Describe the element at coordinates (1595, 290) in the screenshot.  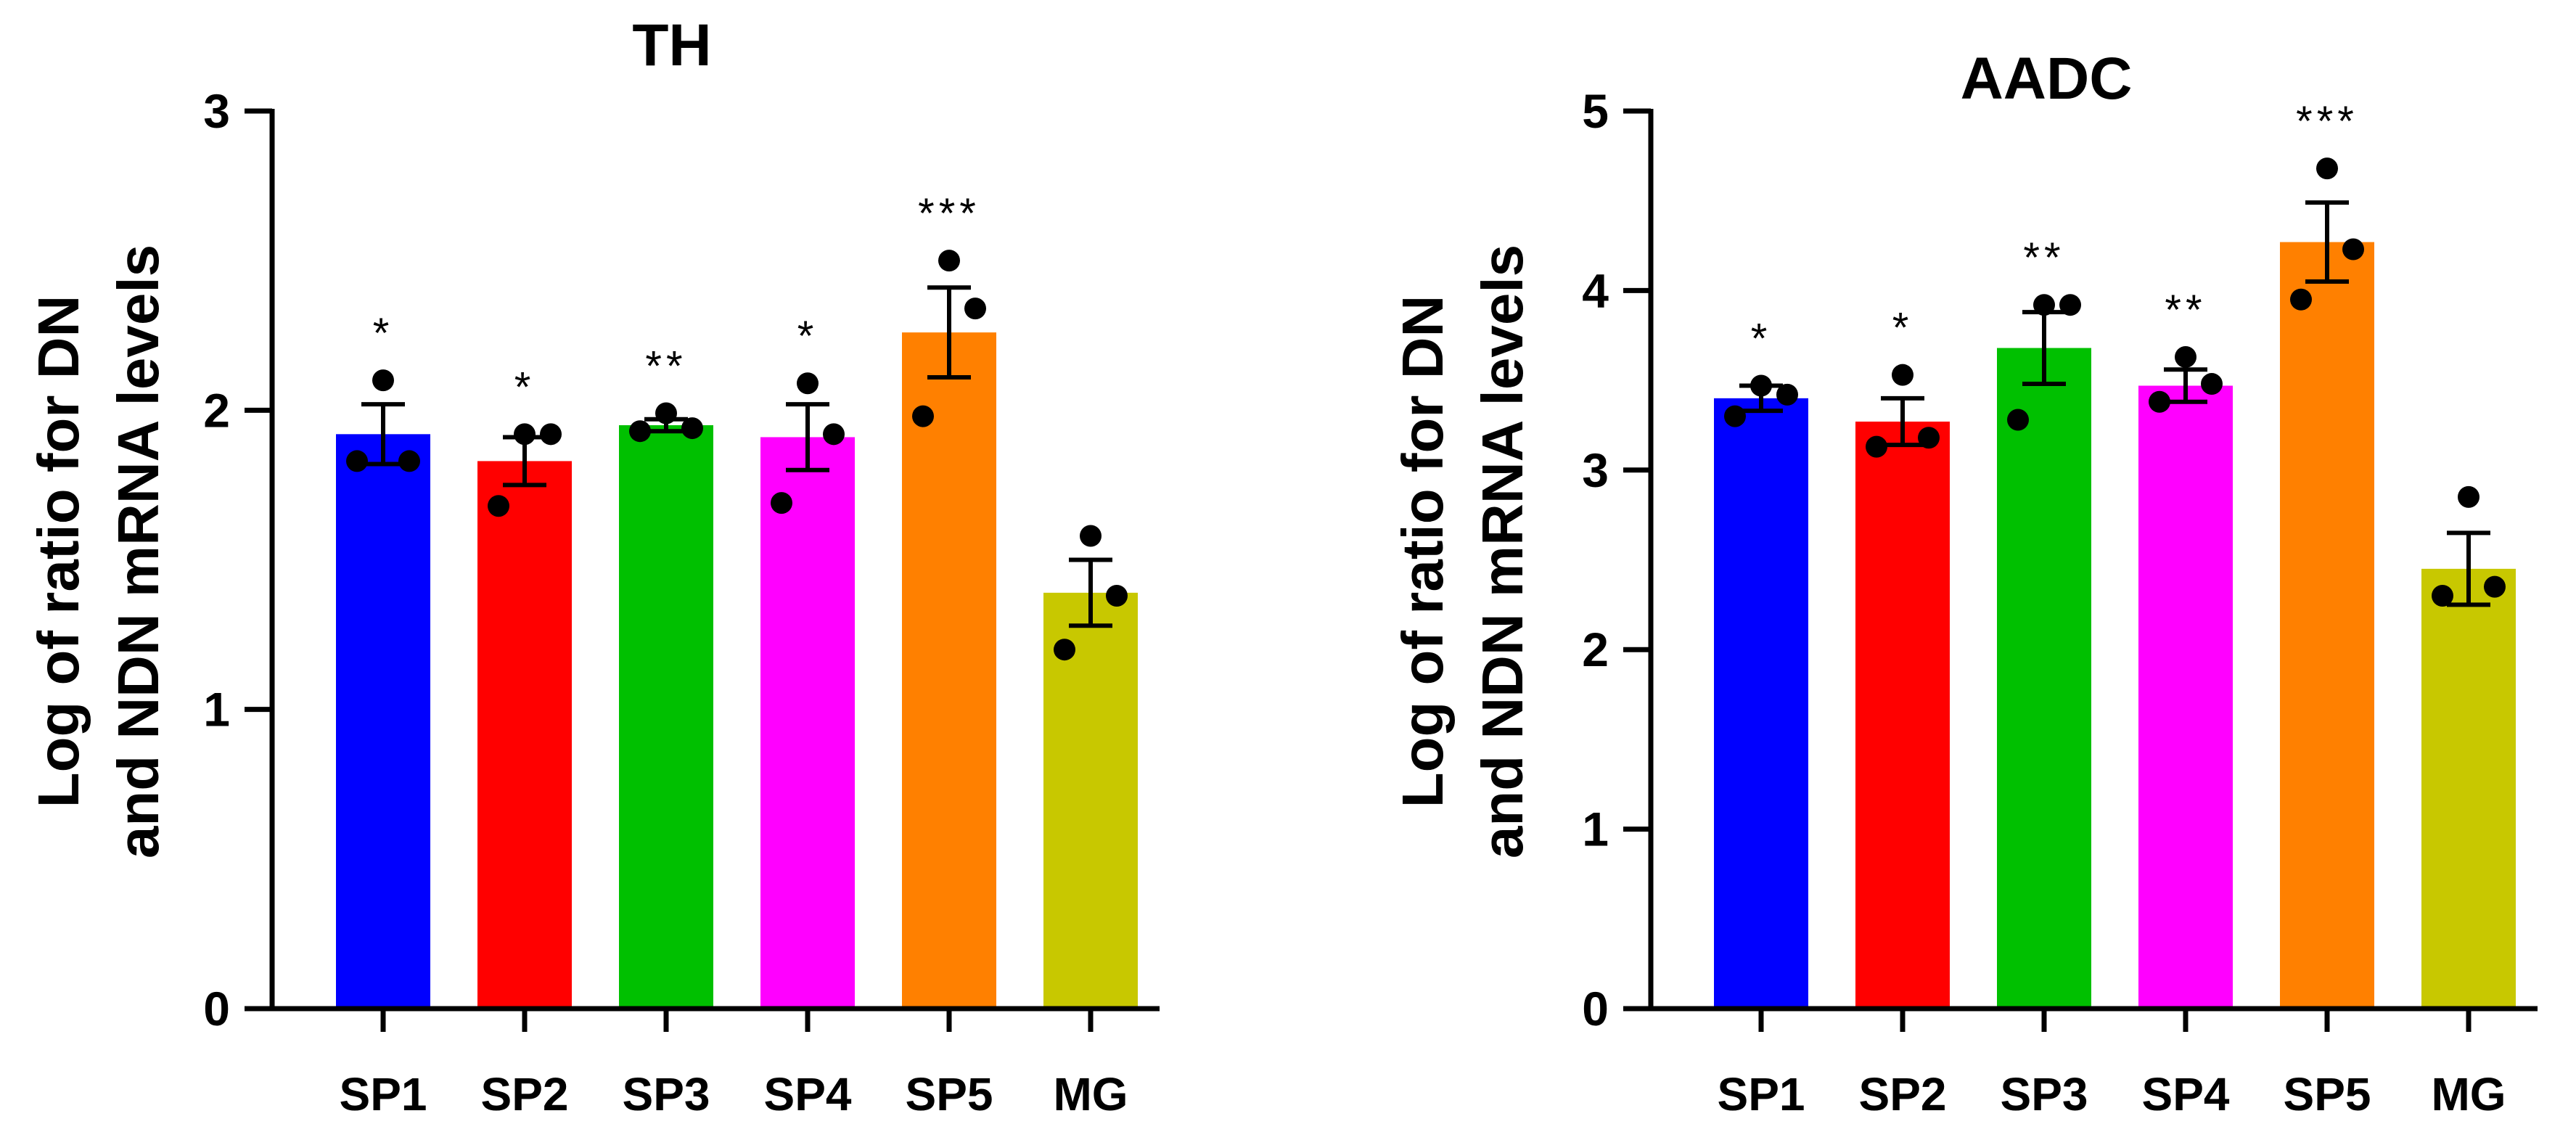
I see `y-tick-label: 4` at that location.